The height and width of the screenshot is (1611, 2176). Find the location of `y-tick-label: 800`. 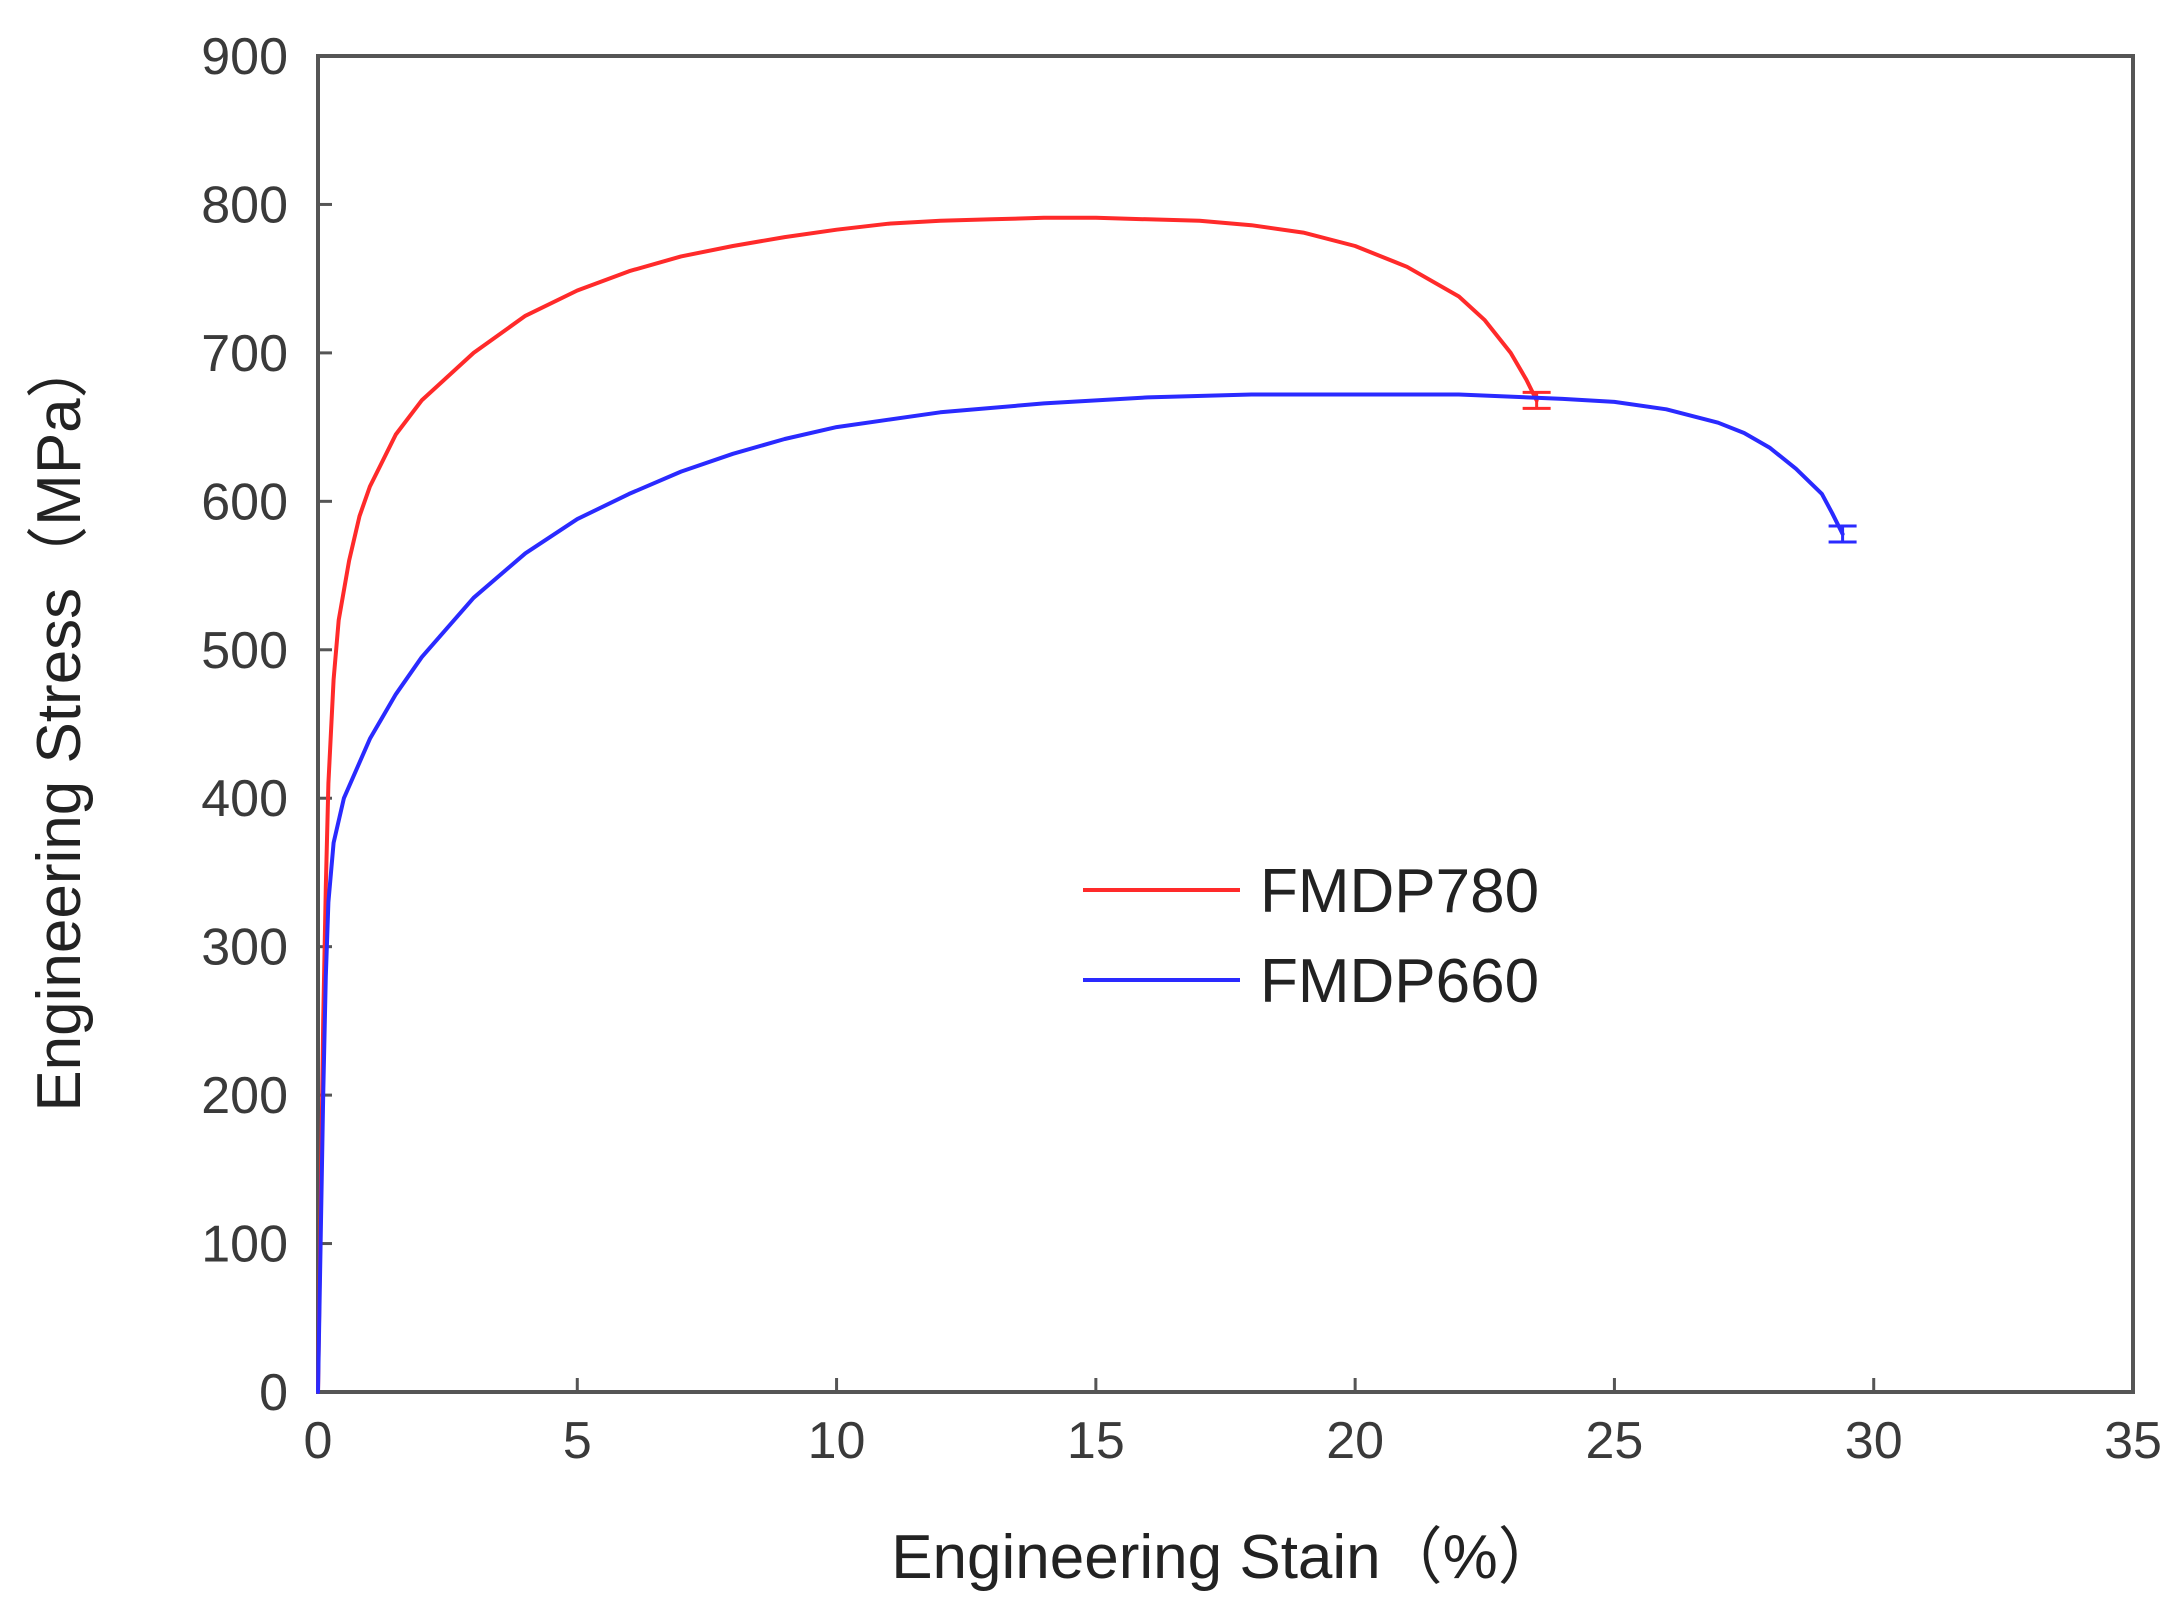

y-tick-label: 800 is located at coordinates (244, 205).